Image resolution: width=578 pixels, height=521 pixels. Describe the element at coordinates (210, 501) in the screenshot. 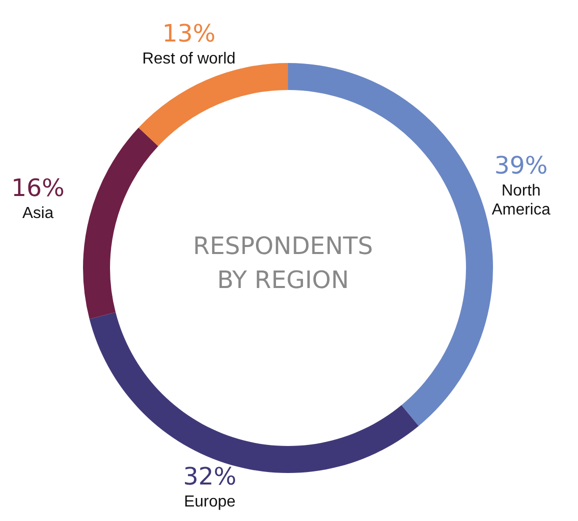

I see `slice-label: Europe` at that location.